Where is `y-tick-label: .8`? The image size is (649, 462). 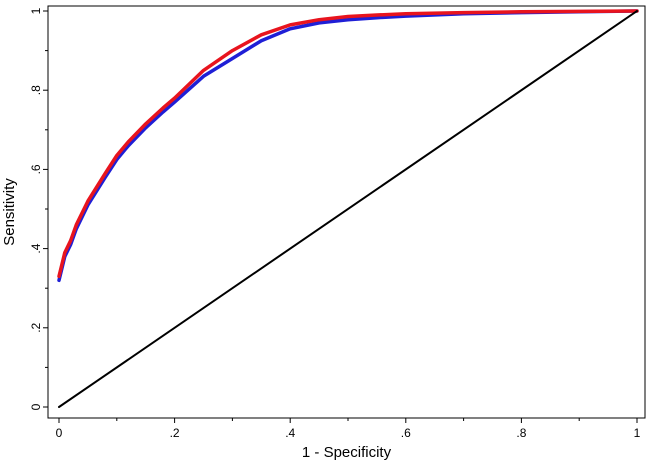
y-tick-label: .8 is located at coordinates (36, 90).